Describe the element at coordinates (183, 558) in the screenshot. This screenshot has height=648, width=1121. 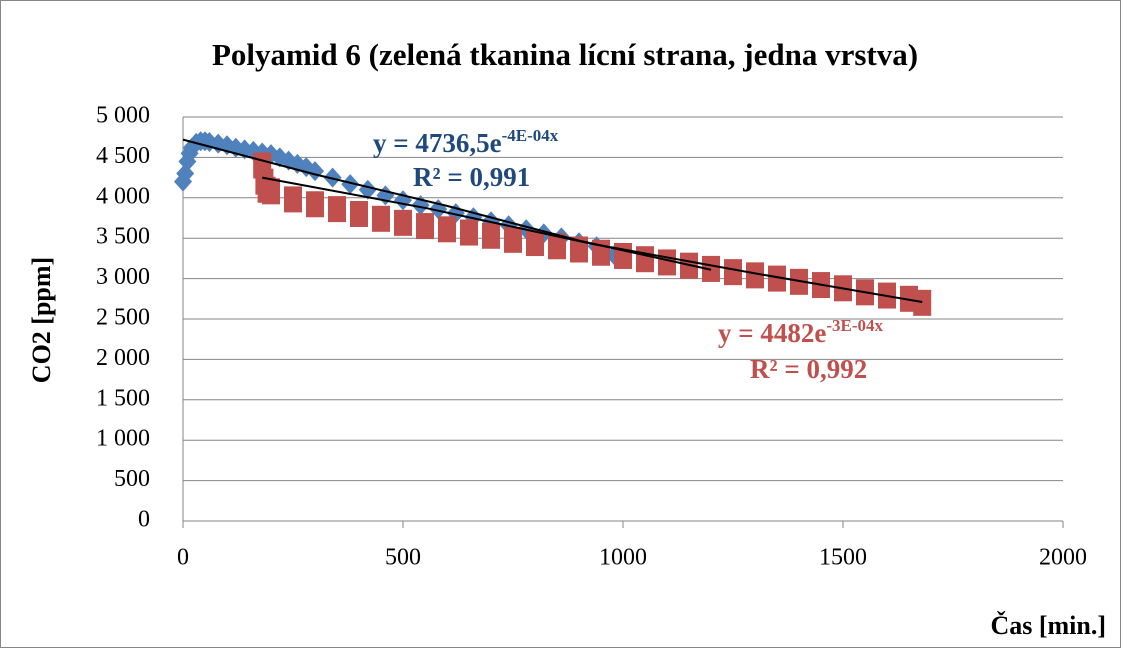
I see `x-tick-label: 0` at that location.